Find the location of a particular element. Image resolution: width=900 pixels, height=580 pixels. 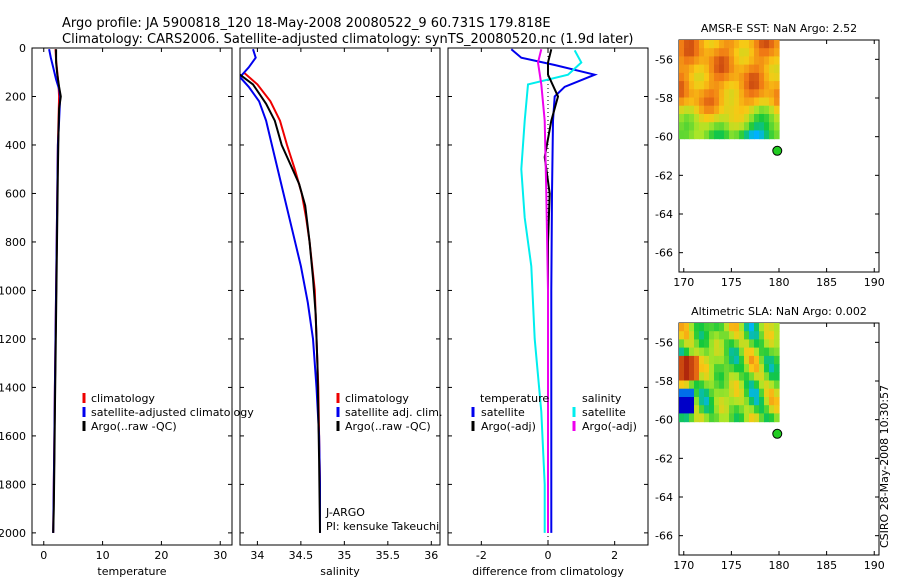

salinity-xtick-label: 34.5 is located at coordinates (301, 555).